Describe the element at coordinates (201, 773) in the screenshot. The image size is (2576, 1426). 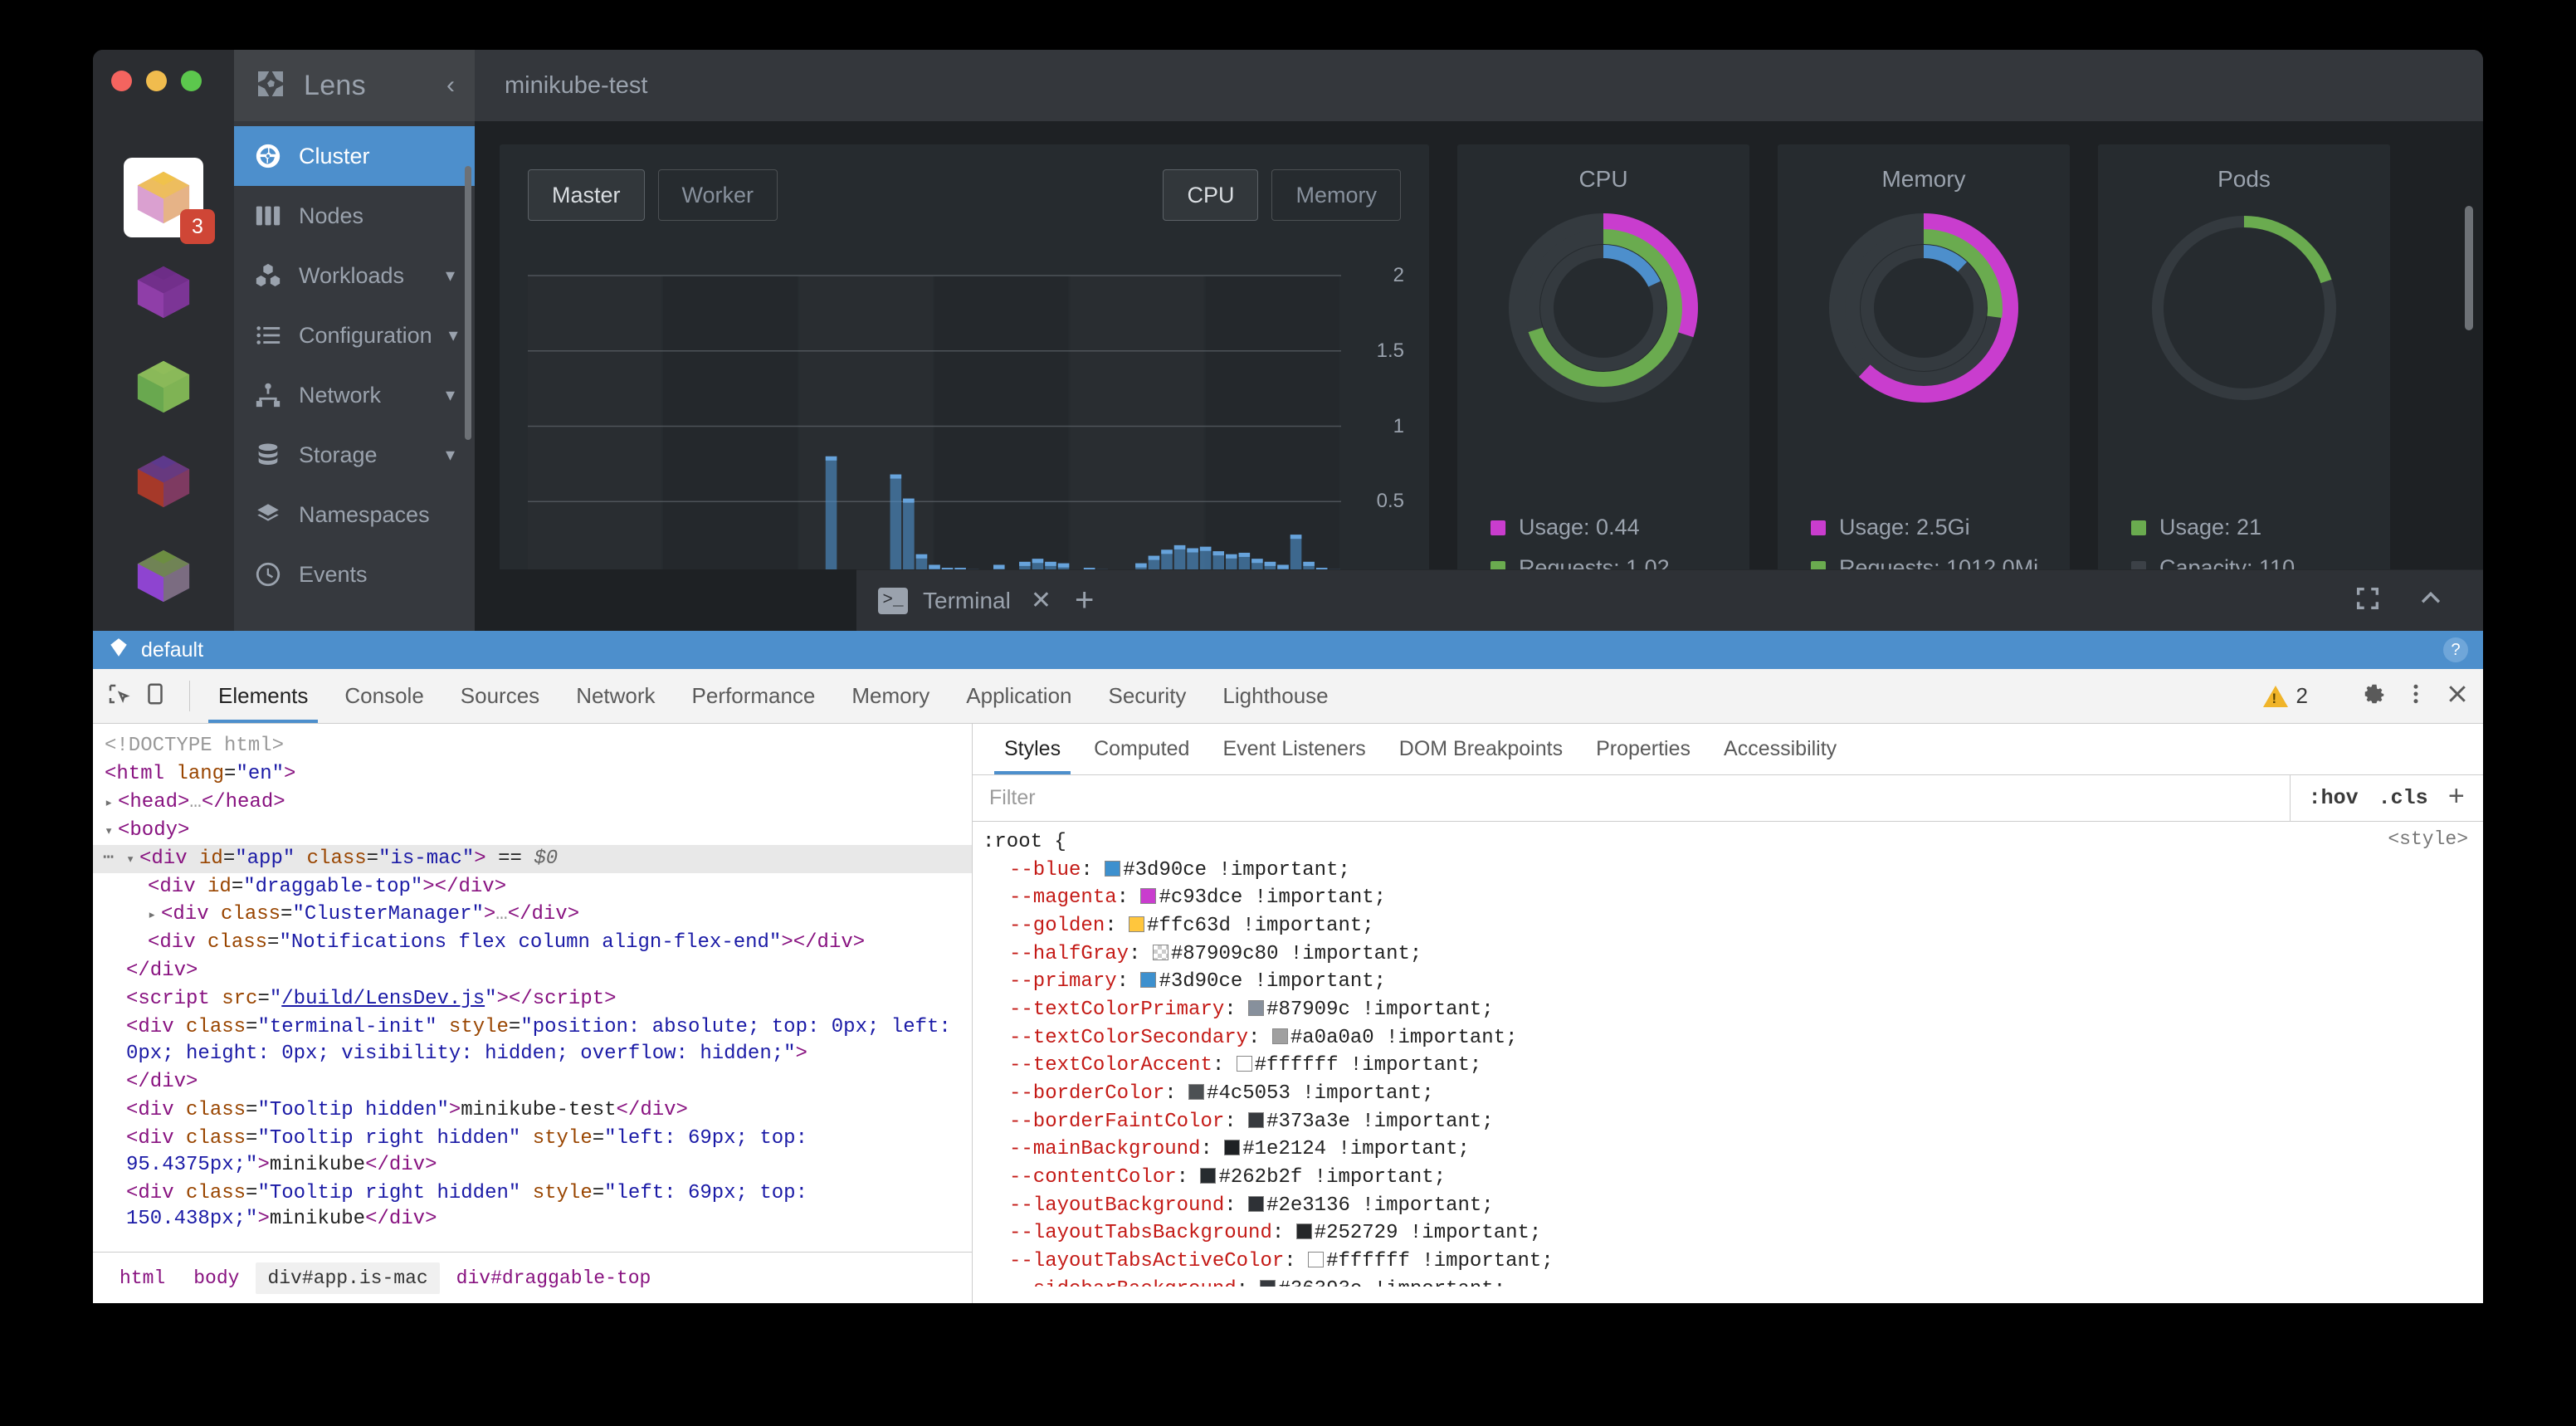
I see `dom-node-line: <html lang="en">` at that location.